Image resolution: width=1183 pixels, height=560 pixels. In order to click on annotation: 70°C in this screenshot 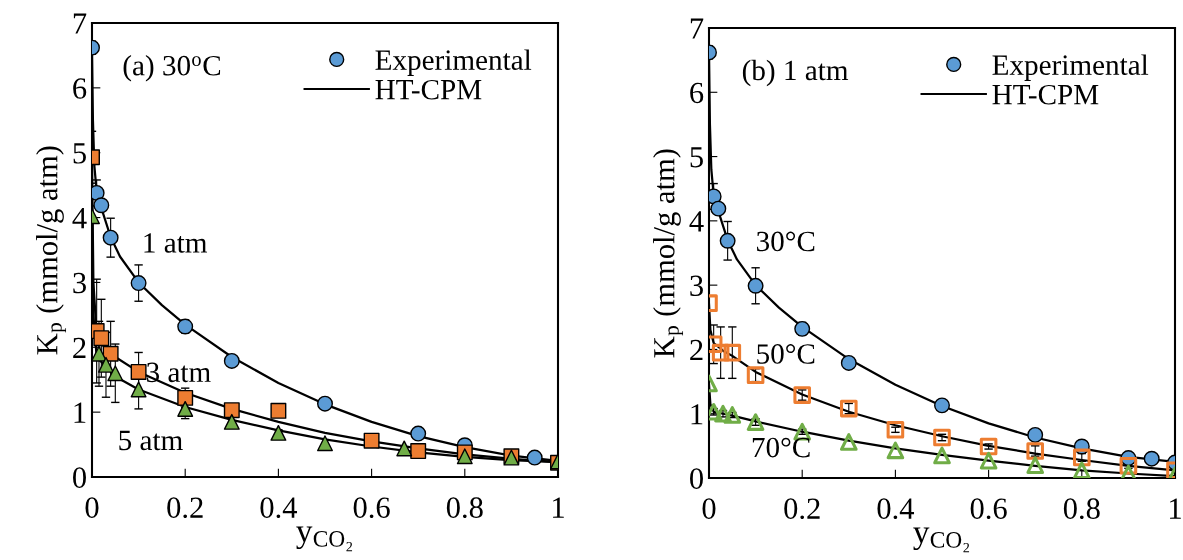, I will do `click(781, 447)`.